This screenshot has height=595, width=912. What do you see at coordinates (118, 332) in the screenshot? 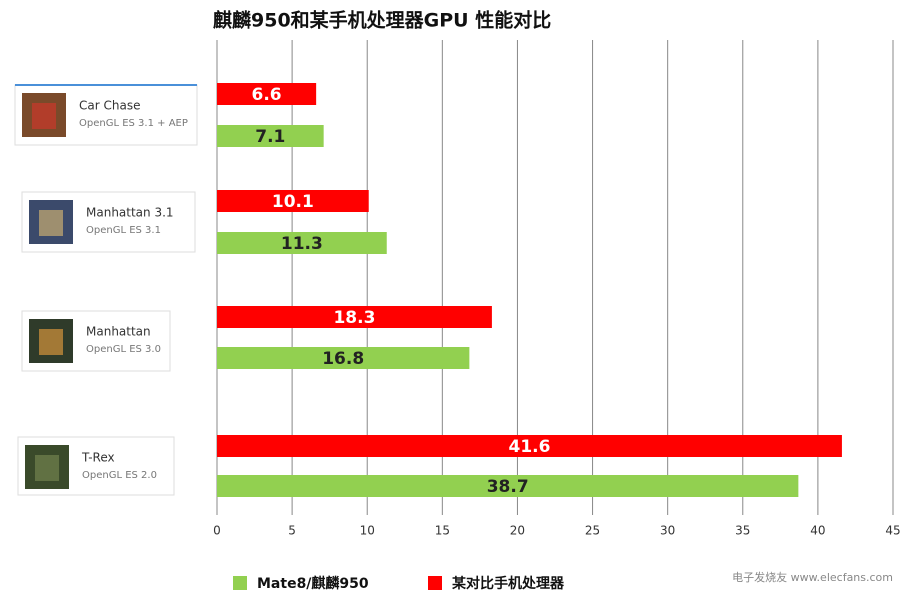
I see `category-label: Manhattan` at bounding box center [118, 332].